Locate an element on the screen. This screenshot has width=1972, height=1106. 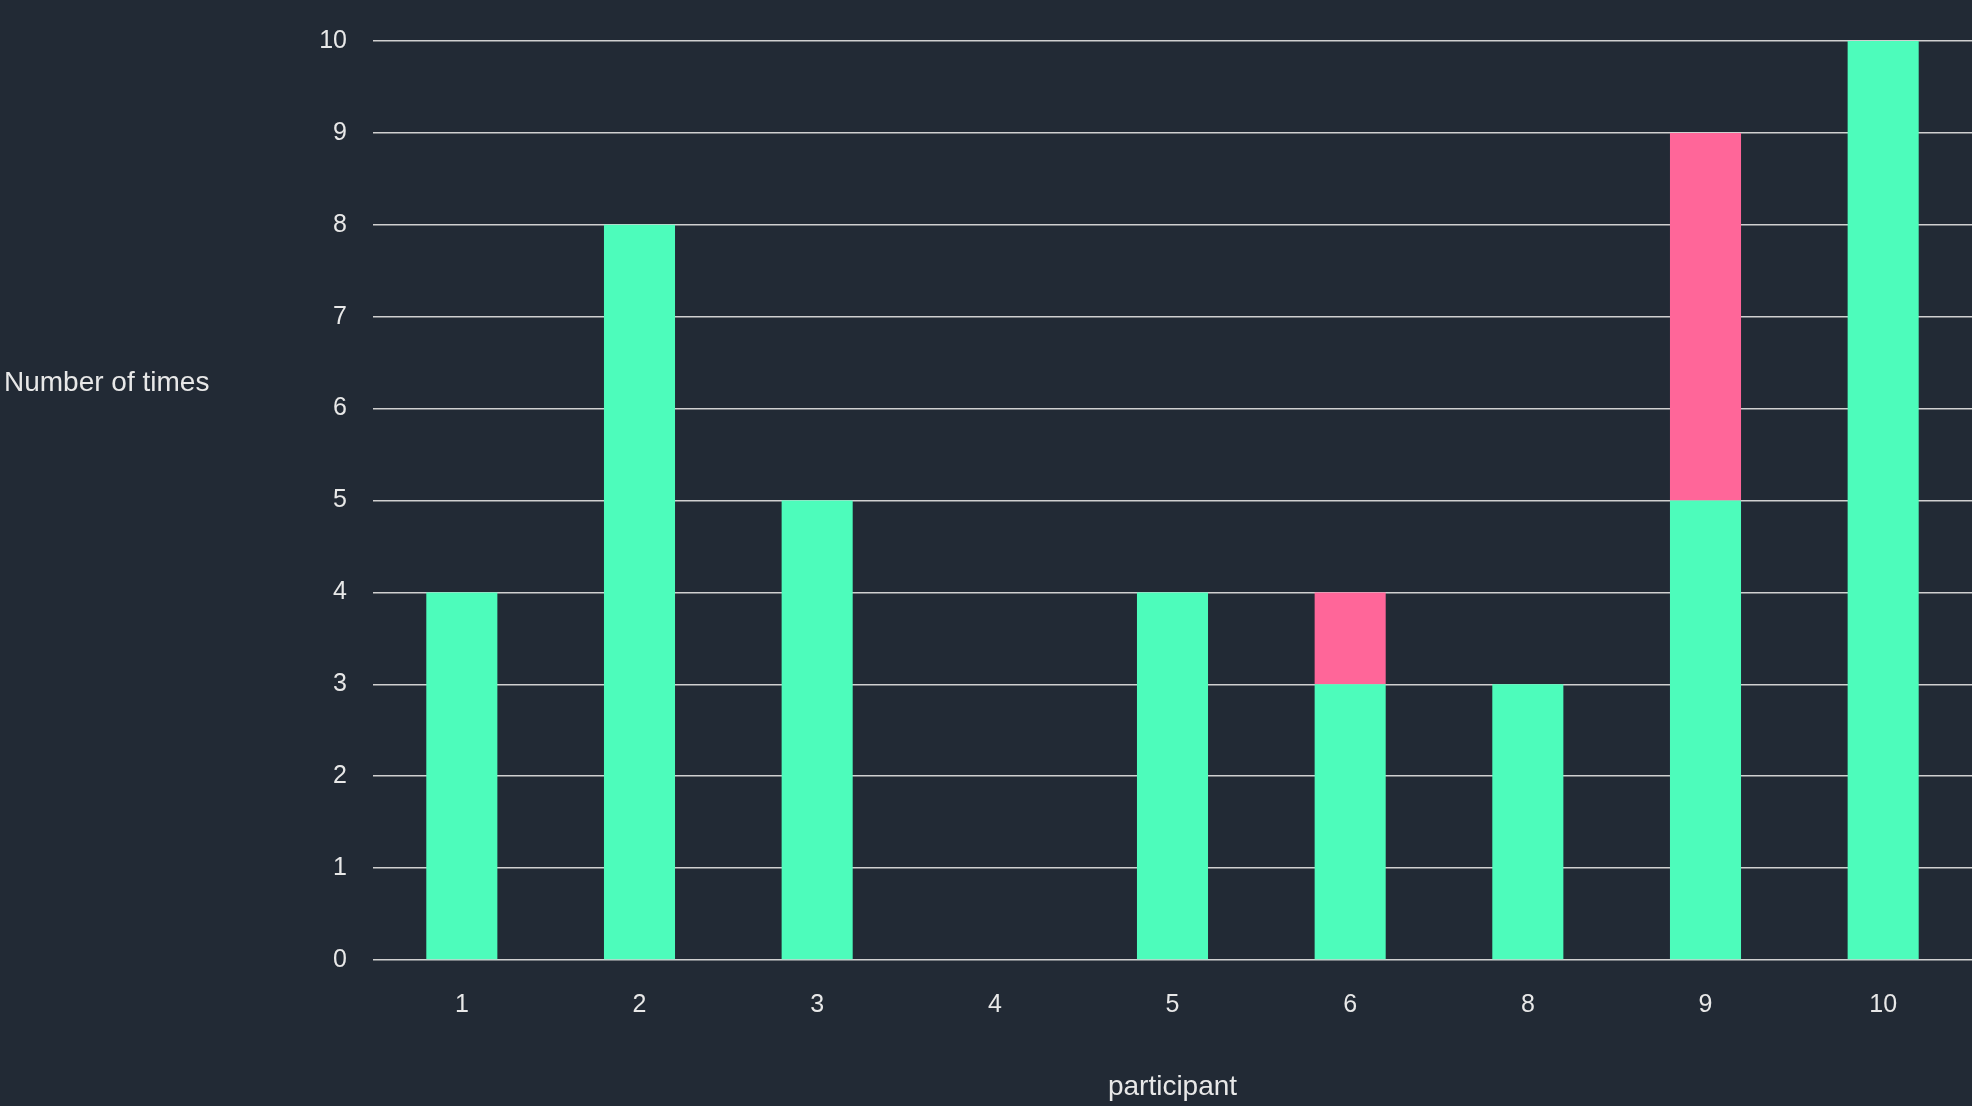
x-axis-title: participant is located at coordinates (1172, 1085).